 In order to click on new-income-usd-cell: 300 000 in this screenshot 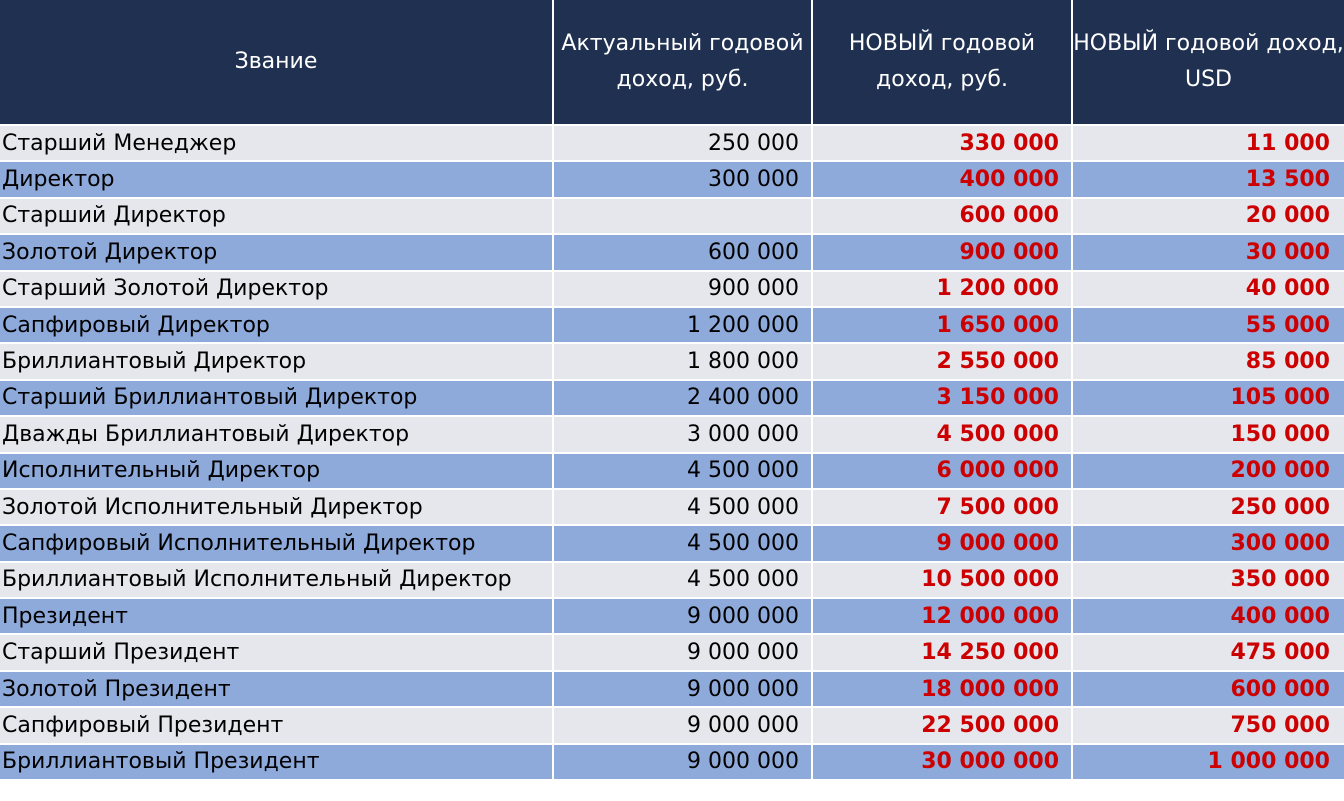, I will do `click(1208, 544)`.